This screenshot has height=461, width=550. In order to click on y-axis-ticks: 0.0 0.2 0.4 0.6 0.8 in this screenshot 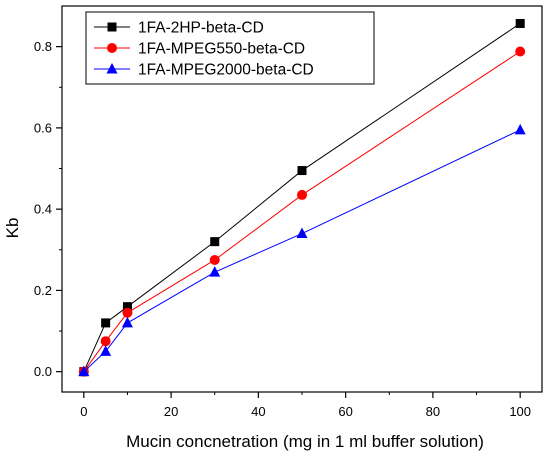, I will do `click(48, 209)`.